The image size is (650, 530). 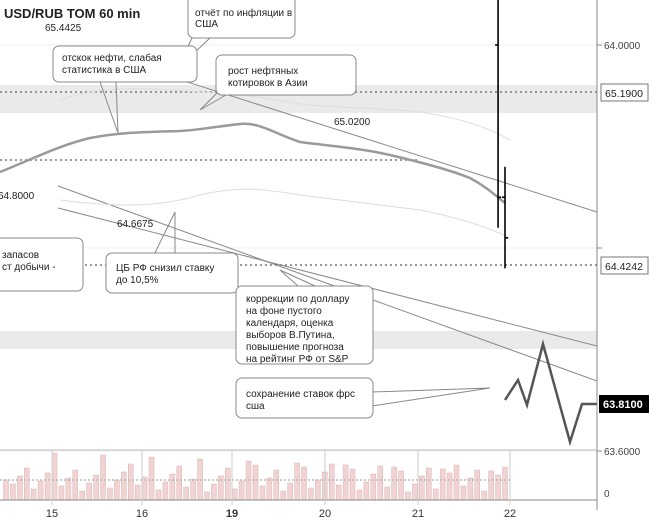 I want to click on level-tag-65-19: 65.1900, so click(x=624, y=92).